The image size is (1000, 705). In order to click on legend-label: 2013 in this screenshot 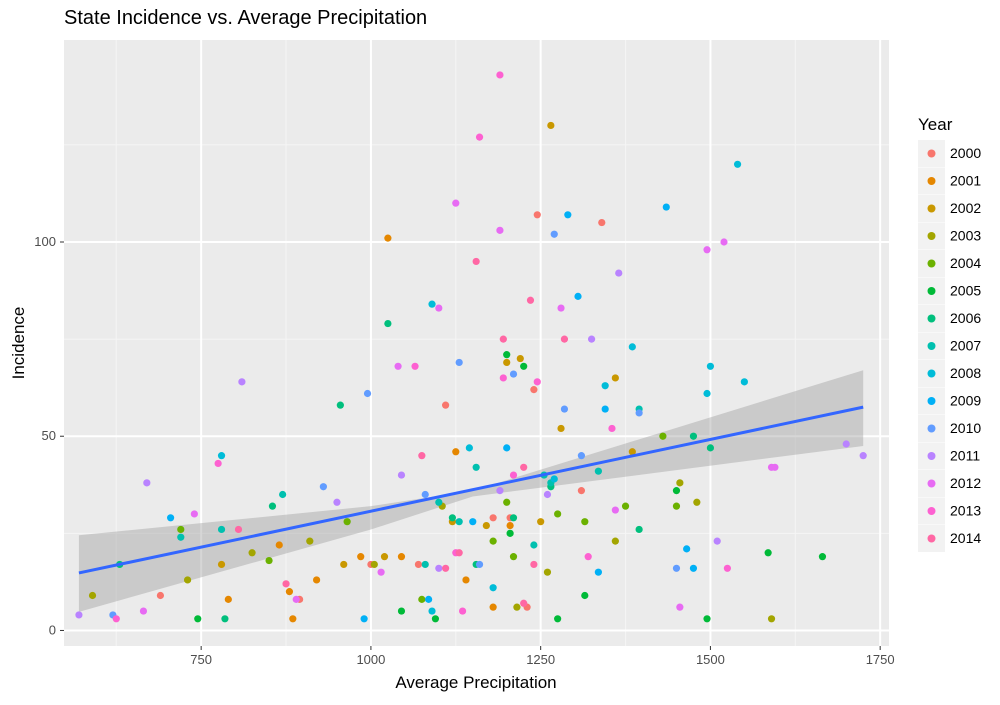, I will do `click(965, 511)`.